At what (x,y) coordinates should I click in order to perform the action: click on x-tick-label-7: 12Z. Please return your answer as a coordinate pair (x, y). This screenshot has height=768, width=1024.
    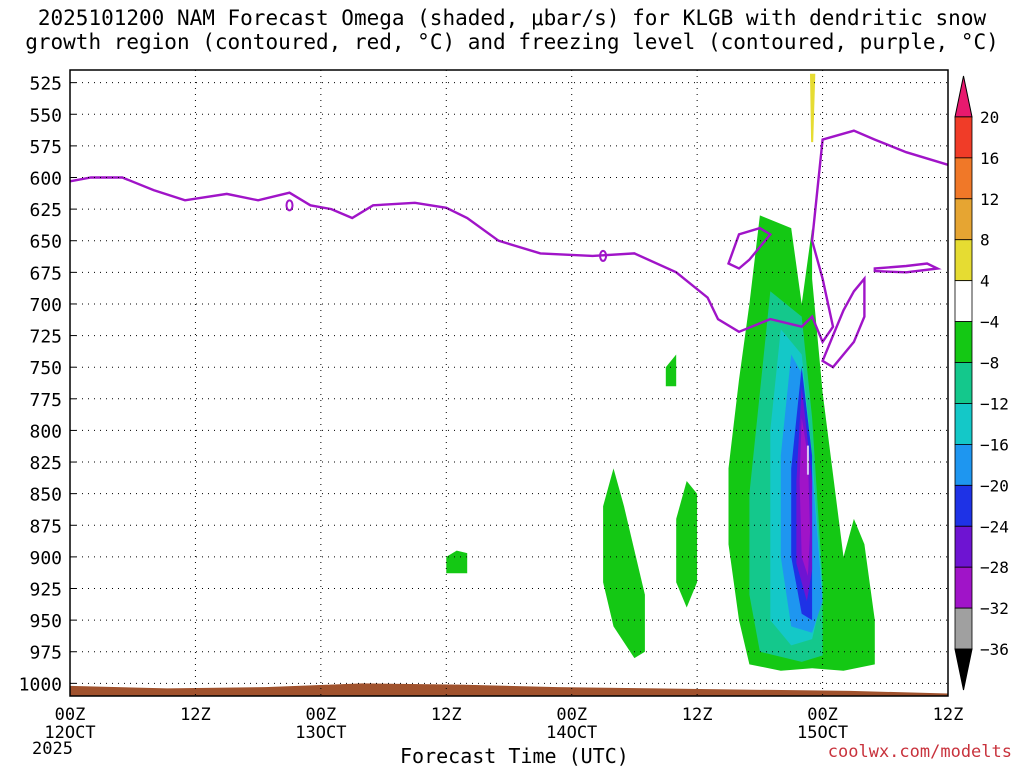
    Looking at the image, I should click on (948, 715).